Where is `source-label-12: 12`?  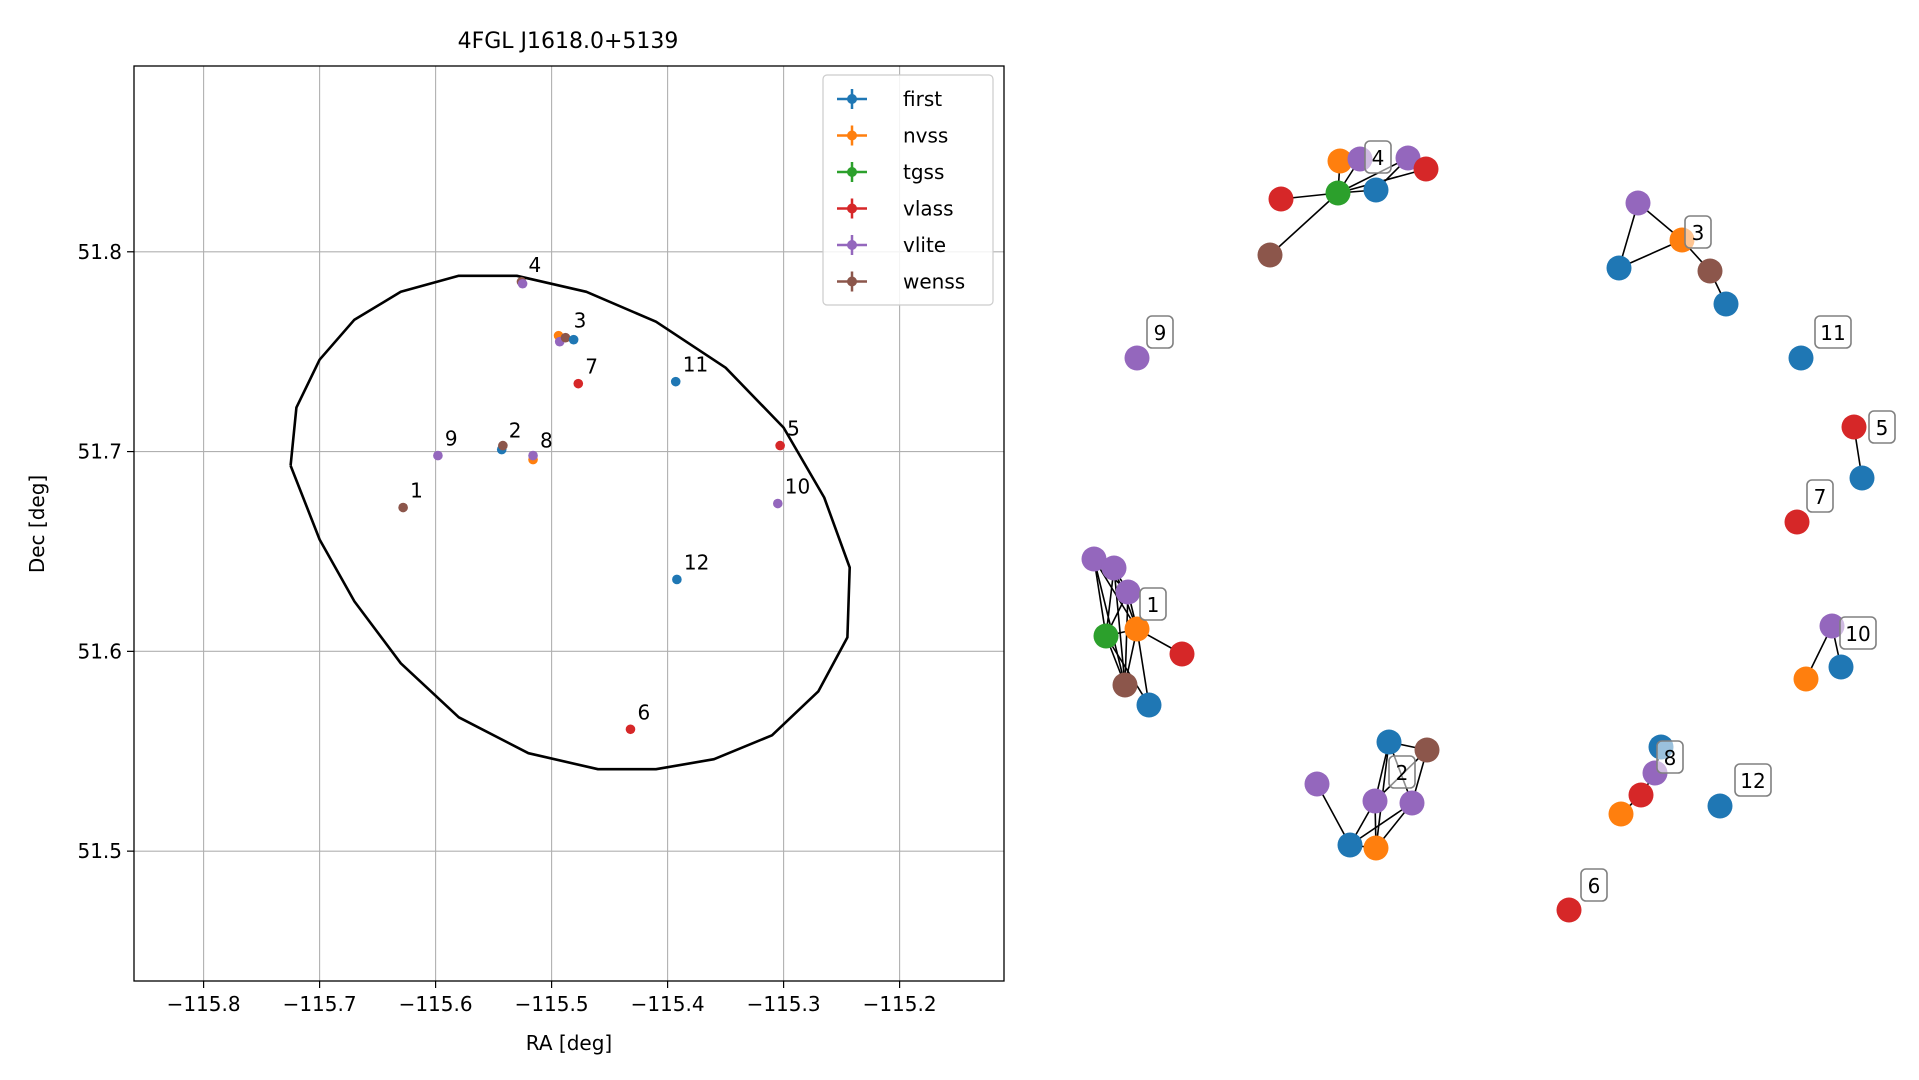
source-label-12: 12 is located at coordinates (696, 562).